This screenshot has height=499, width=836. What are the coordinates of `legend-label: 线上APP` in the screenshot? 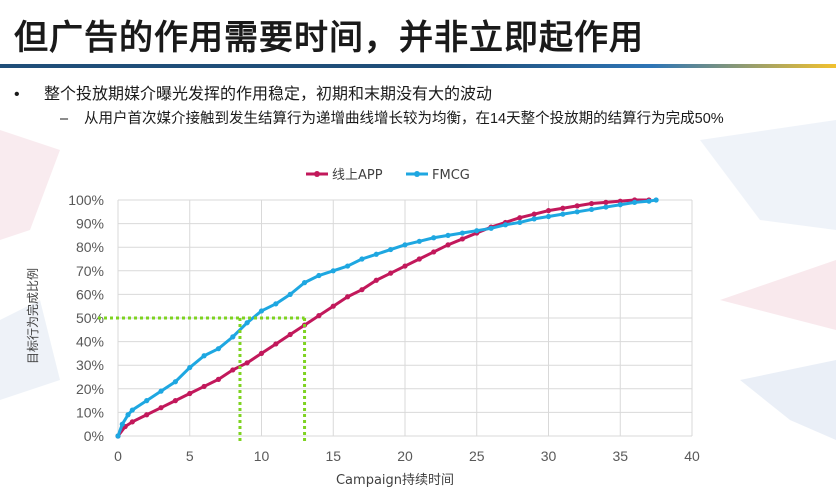 It's located at (357, 175).